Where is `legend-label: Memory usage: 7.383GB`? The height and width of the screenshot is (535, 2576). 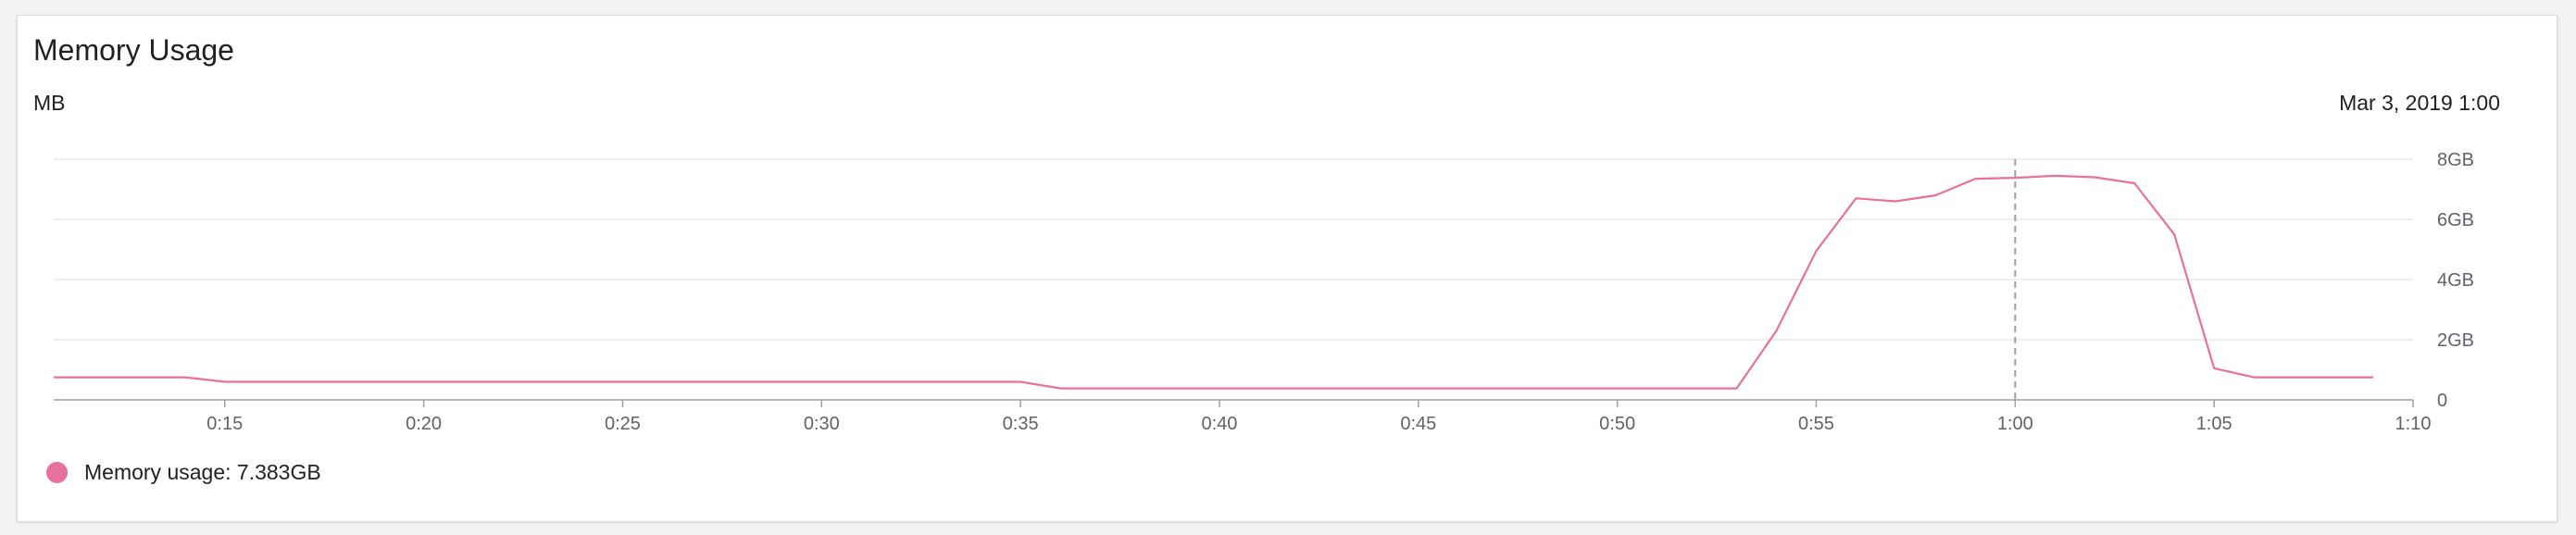
legend-label: Memory usage: 7.383GB is located at coordinates (203, 472).